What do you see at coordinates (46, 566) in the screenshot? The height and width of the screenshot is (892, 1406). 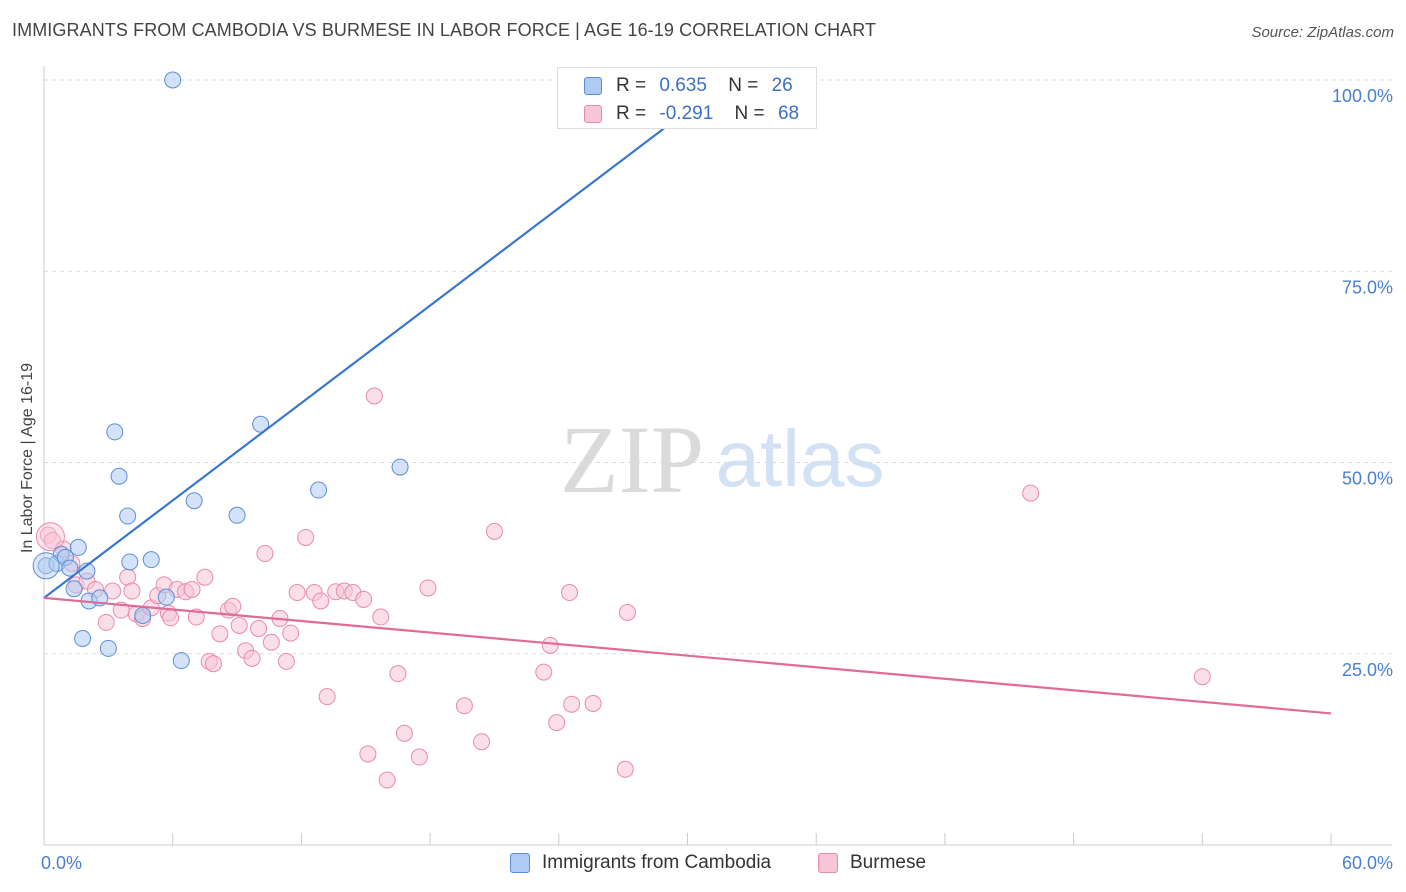 I see `cambodia-point-cluster` at bounding box center [46, 566].